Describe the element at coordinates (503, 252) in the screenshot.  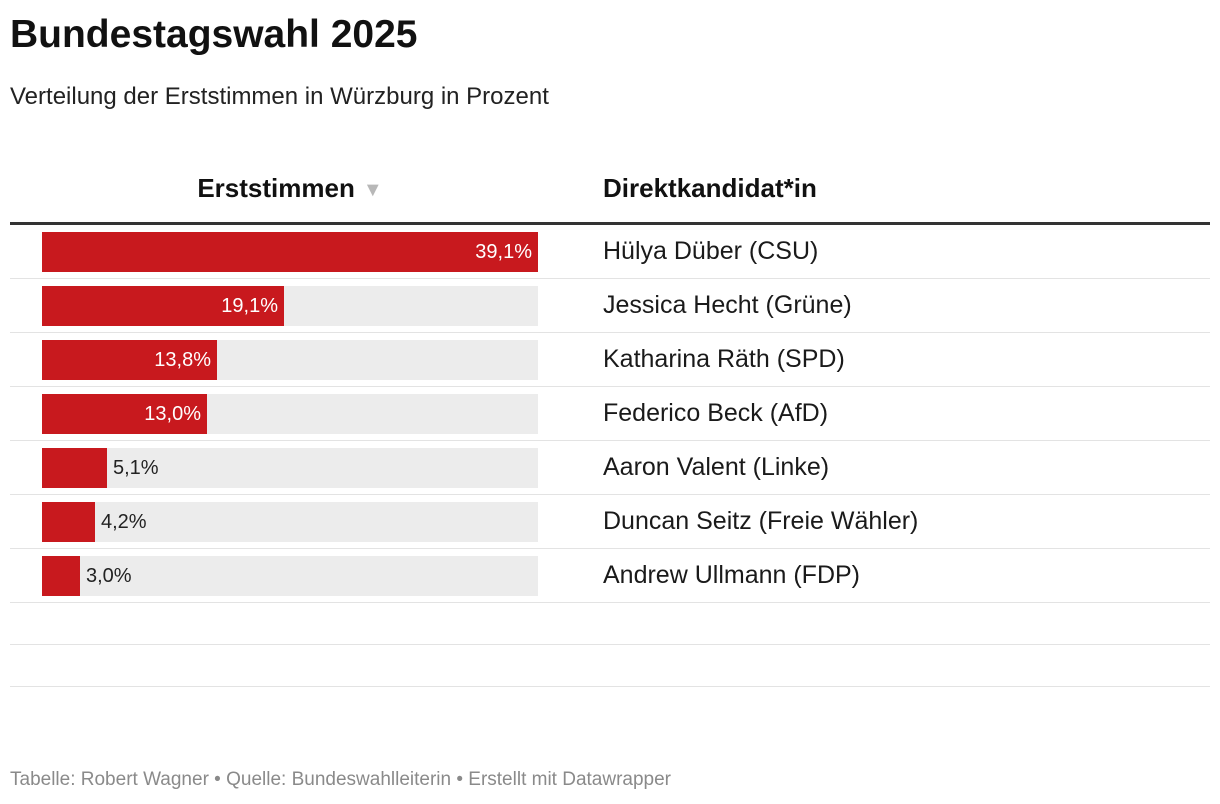
I see `bar-value-label: 39,1%` at that location.